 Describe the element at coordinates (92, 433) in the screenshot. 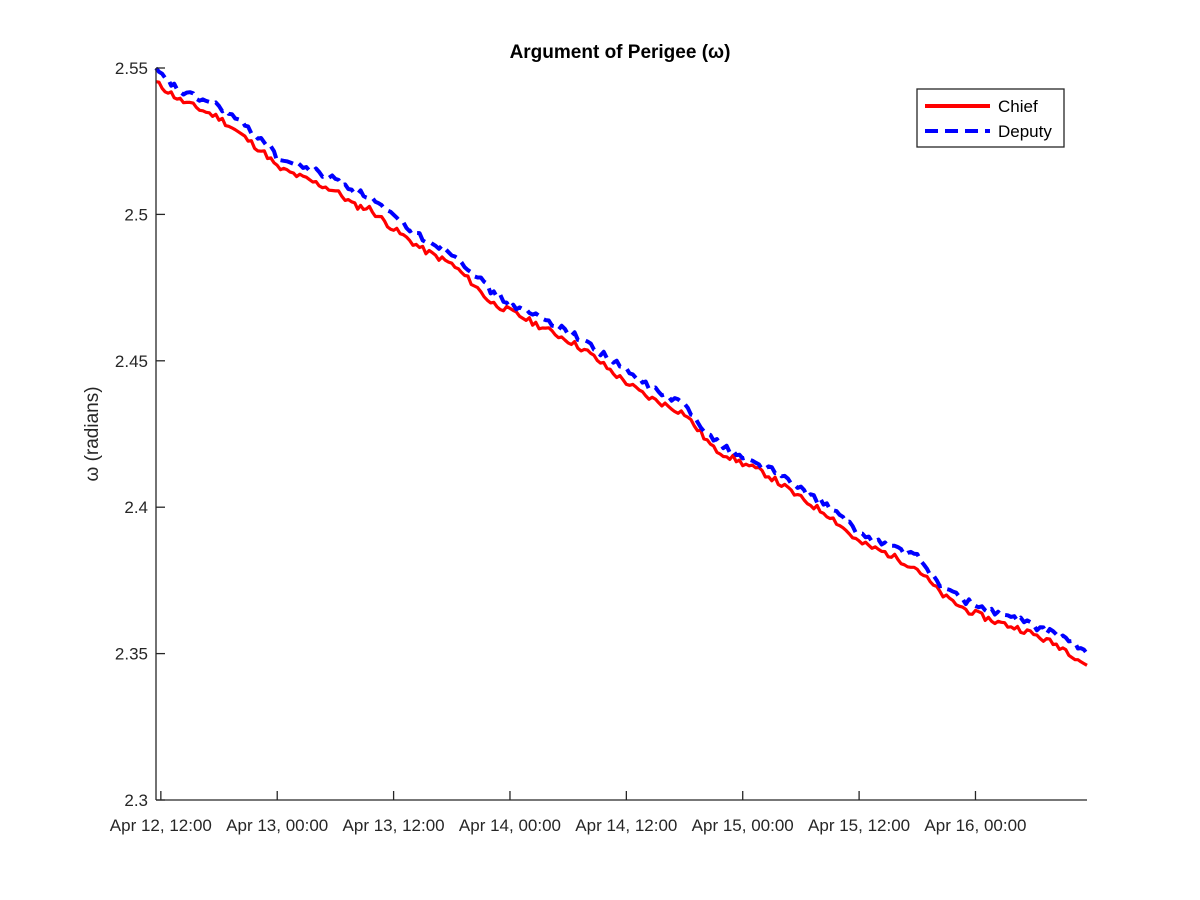

I see `y-axis-label: ω (radians)` at that location.